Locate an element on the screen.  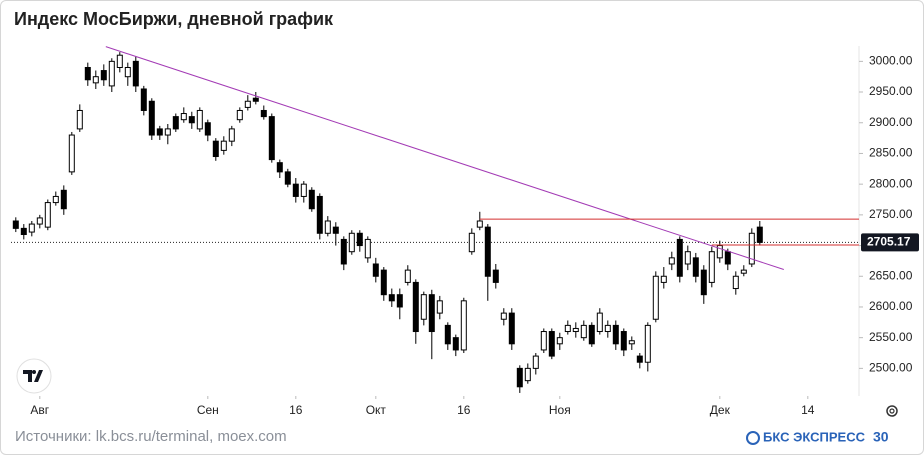
y-tick-label: 2800.00 is located at coordinates (891, 183).